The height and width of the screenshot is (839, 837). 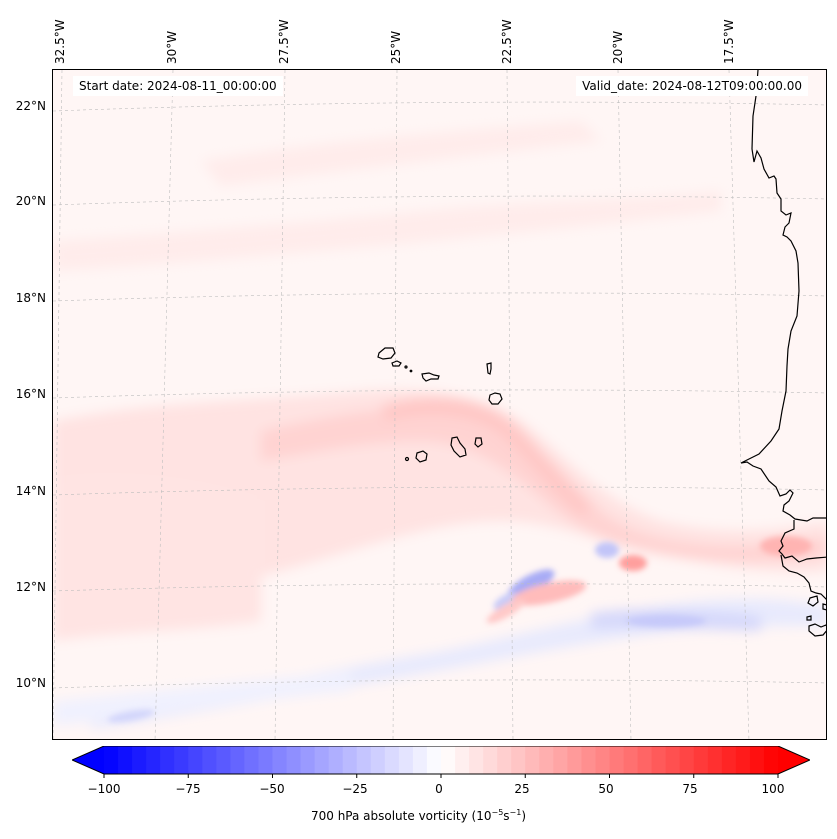 I want to click on colorbar-label-prefix: 700 hPa absolute vorticity (10, so click(x=401, y=816).